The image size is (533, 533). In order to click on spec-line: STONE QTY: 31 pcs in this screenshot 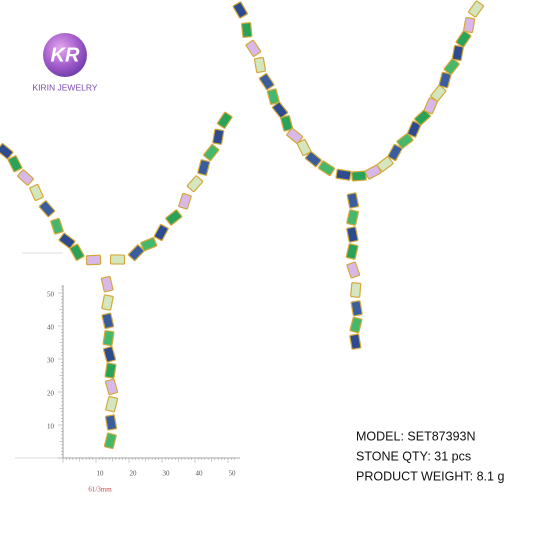, I will do `click(413, 456)`.